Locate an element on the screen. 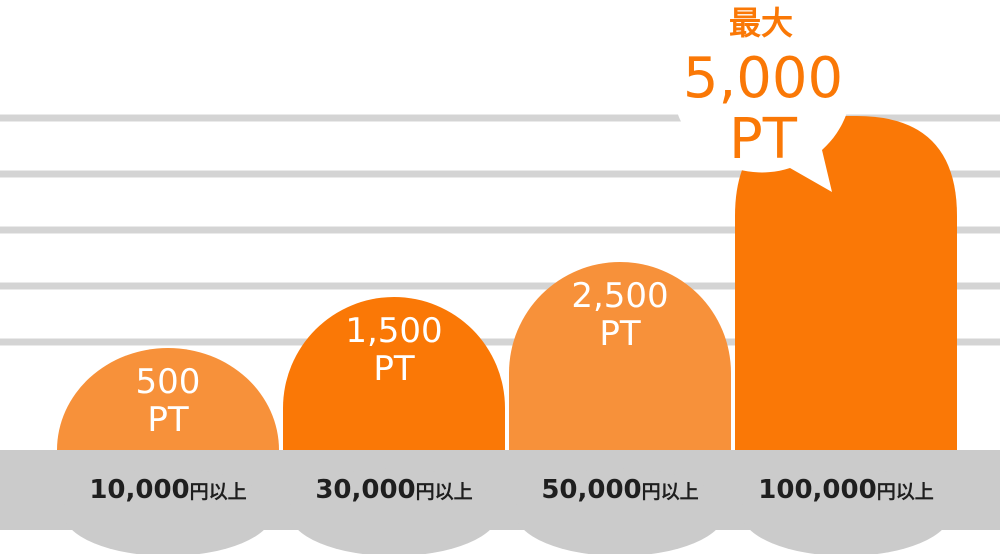 This screenshot has width=1000, height=554. category-label: 10,000円以上 is located at coordinates (167, 490).